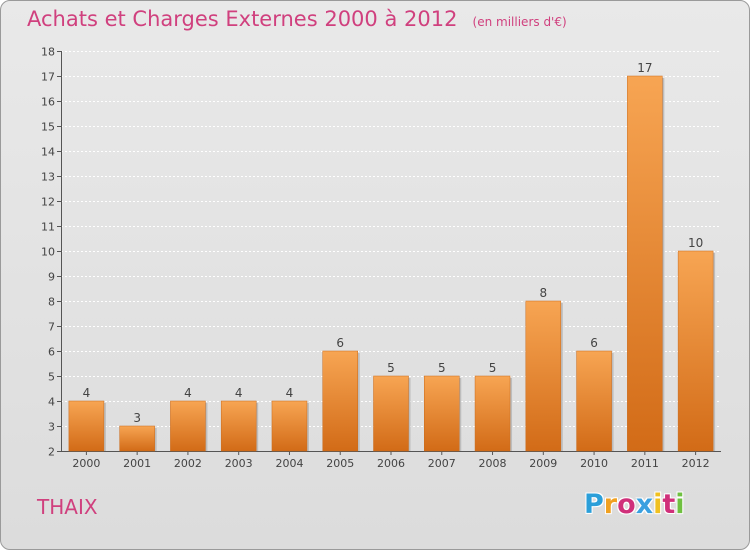 The width and height of the screenshot is (750, 550). Describe the element at coordinates (51, 277) in the screenshot. I see `y-tick-label: 9` at that location.